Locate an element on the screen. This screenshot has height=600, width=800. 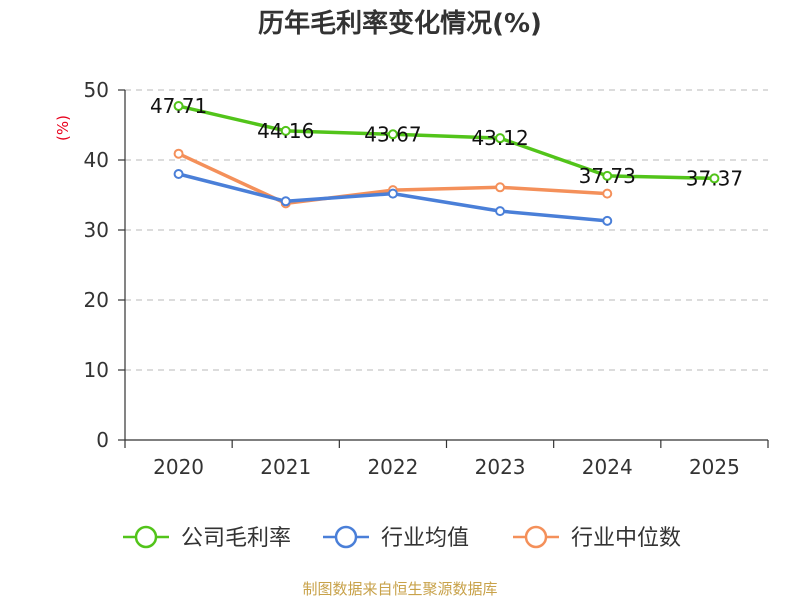
x-tick-label-2022: 2022 is located at coordinates (392, 467).